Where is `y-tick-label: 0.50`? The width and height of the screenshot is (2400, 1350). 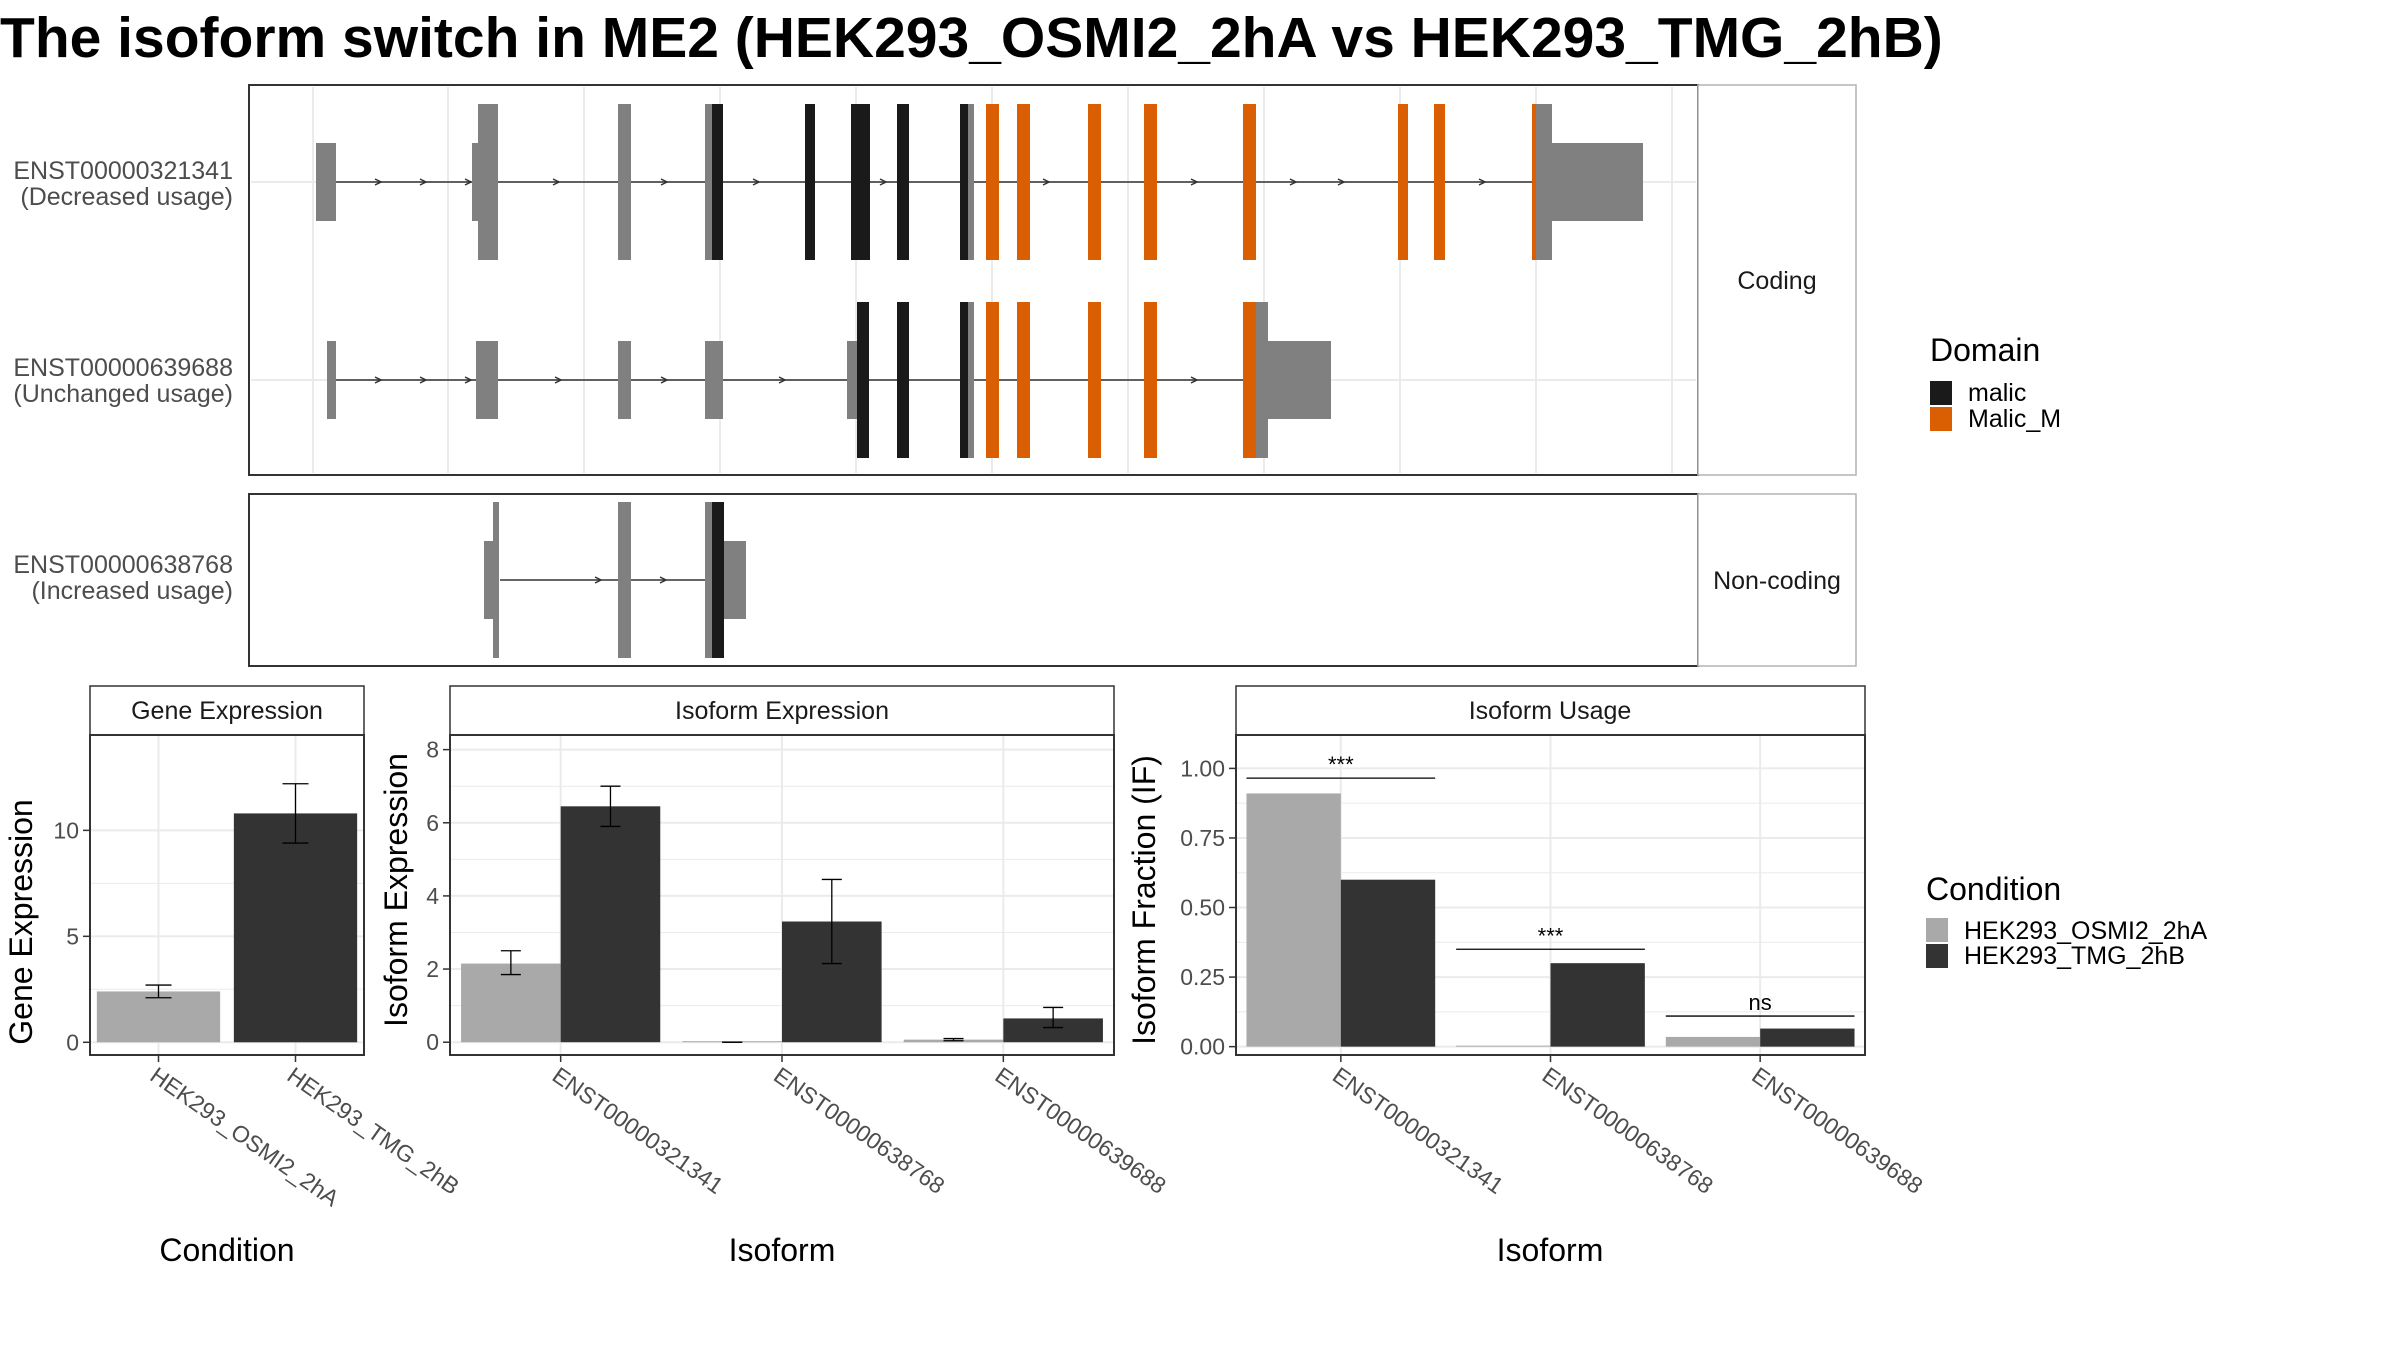
y-tick-label: 0.50 is located at coordinates (1202, 908).